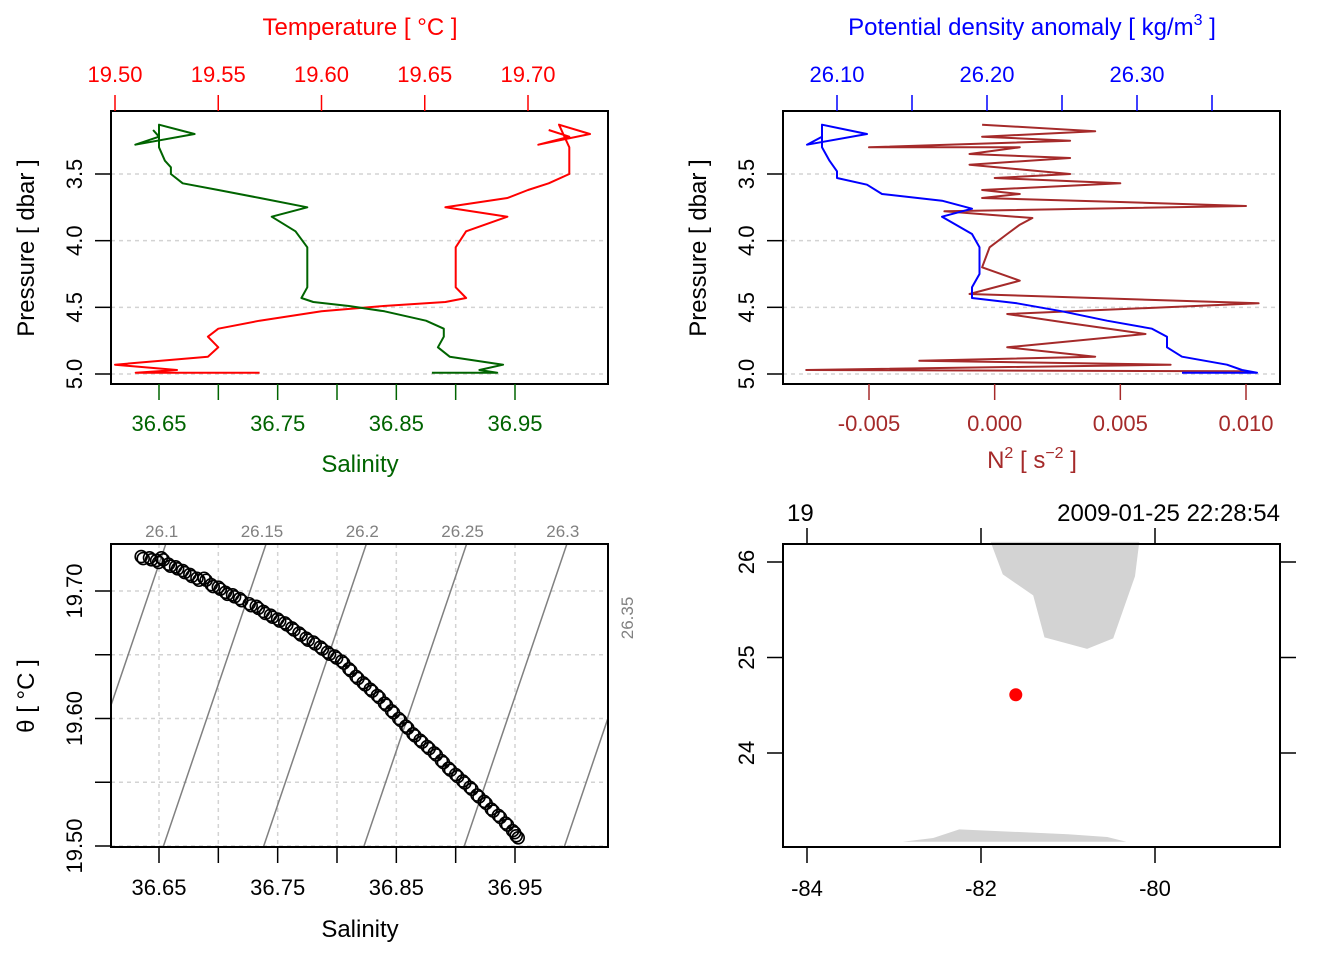 This screenshot has height=960, width=1344. I want to click on map-frame, so click(1031, 695).